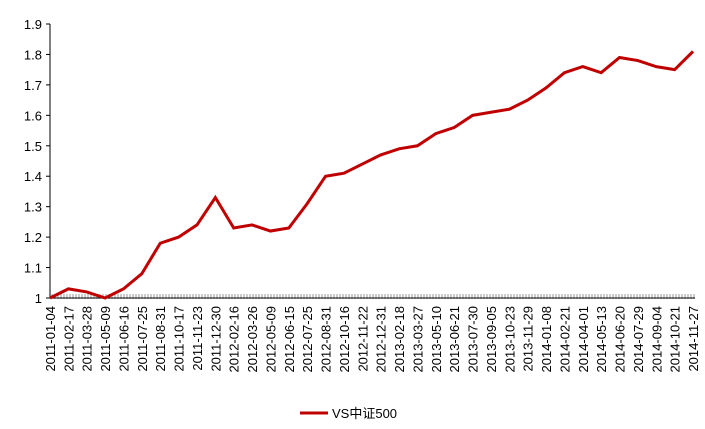 The height and width of the screenshot is (429, 705). What do you see at coordinates (33, 24) in the screenshot?
I see `y-tick-label: 1.9` at bounding box center [33, 24].